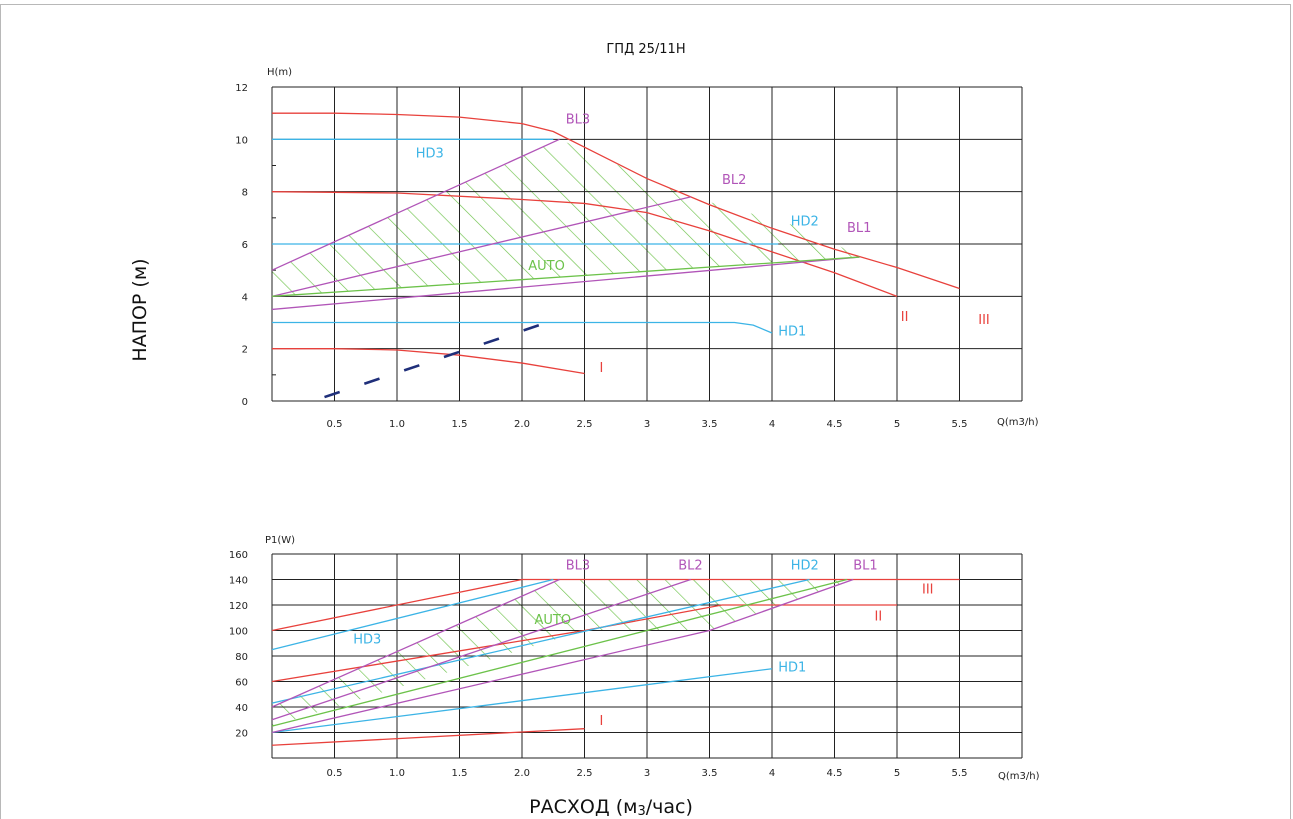 This screenshot has height=819, width=1293. I want to click on power-x-tick-label: 1.5, so click(460, 773).